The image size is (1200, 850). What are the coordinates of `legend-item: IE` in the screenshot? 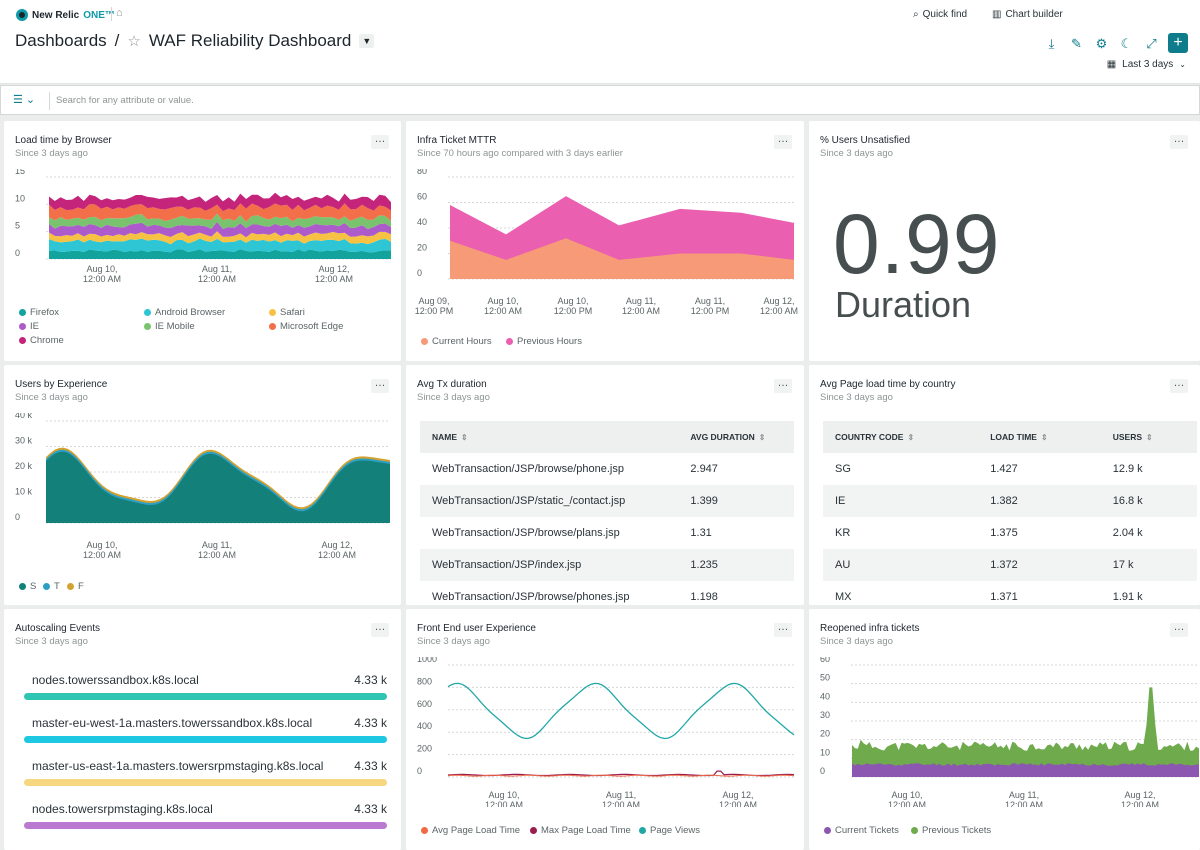 It's located at (29, 326).